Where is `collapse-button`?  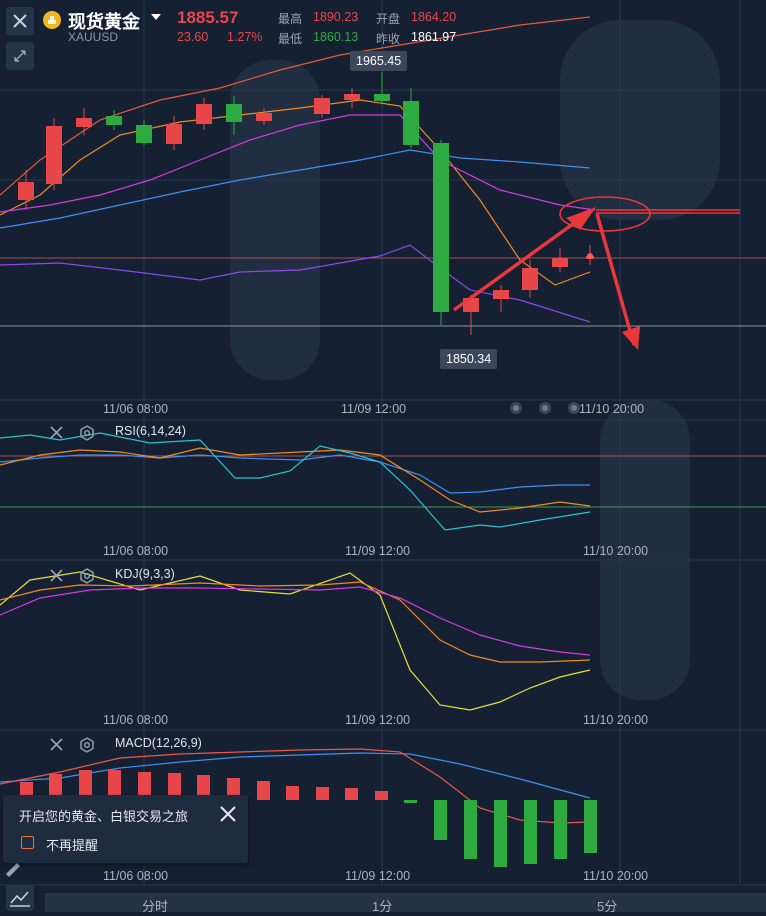
collapse-button is located at coordinates (20, 56).